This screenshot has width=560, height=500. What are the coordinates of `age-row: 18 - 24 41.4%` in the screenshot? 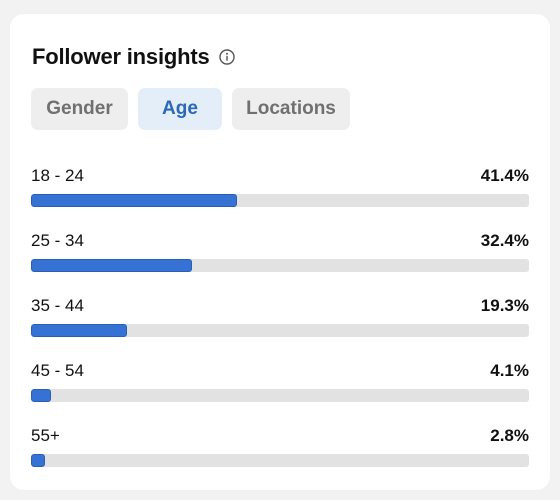 It's located at (280, 198).